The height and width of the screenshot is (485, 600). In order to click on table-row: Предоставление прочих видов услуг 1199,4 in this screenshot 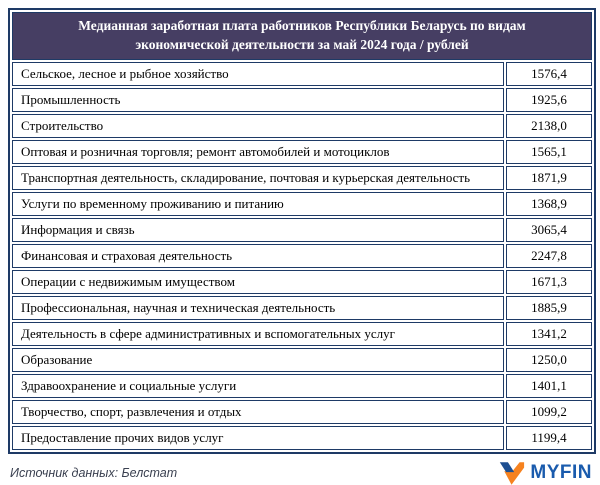, I will do `click(302, 437)`.